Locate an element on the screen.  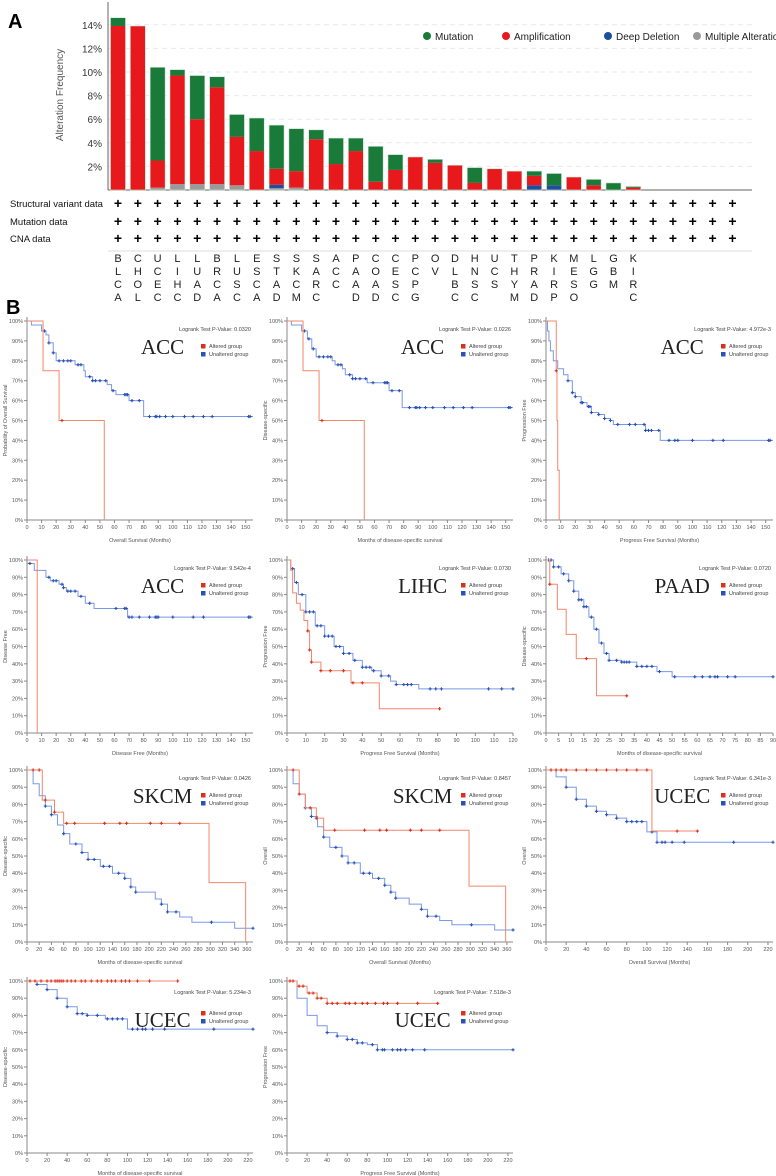
unaltered-curve is located at coordinates (400, 1015).